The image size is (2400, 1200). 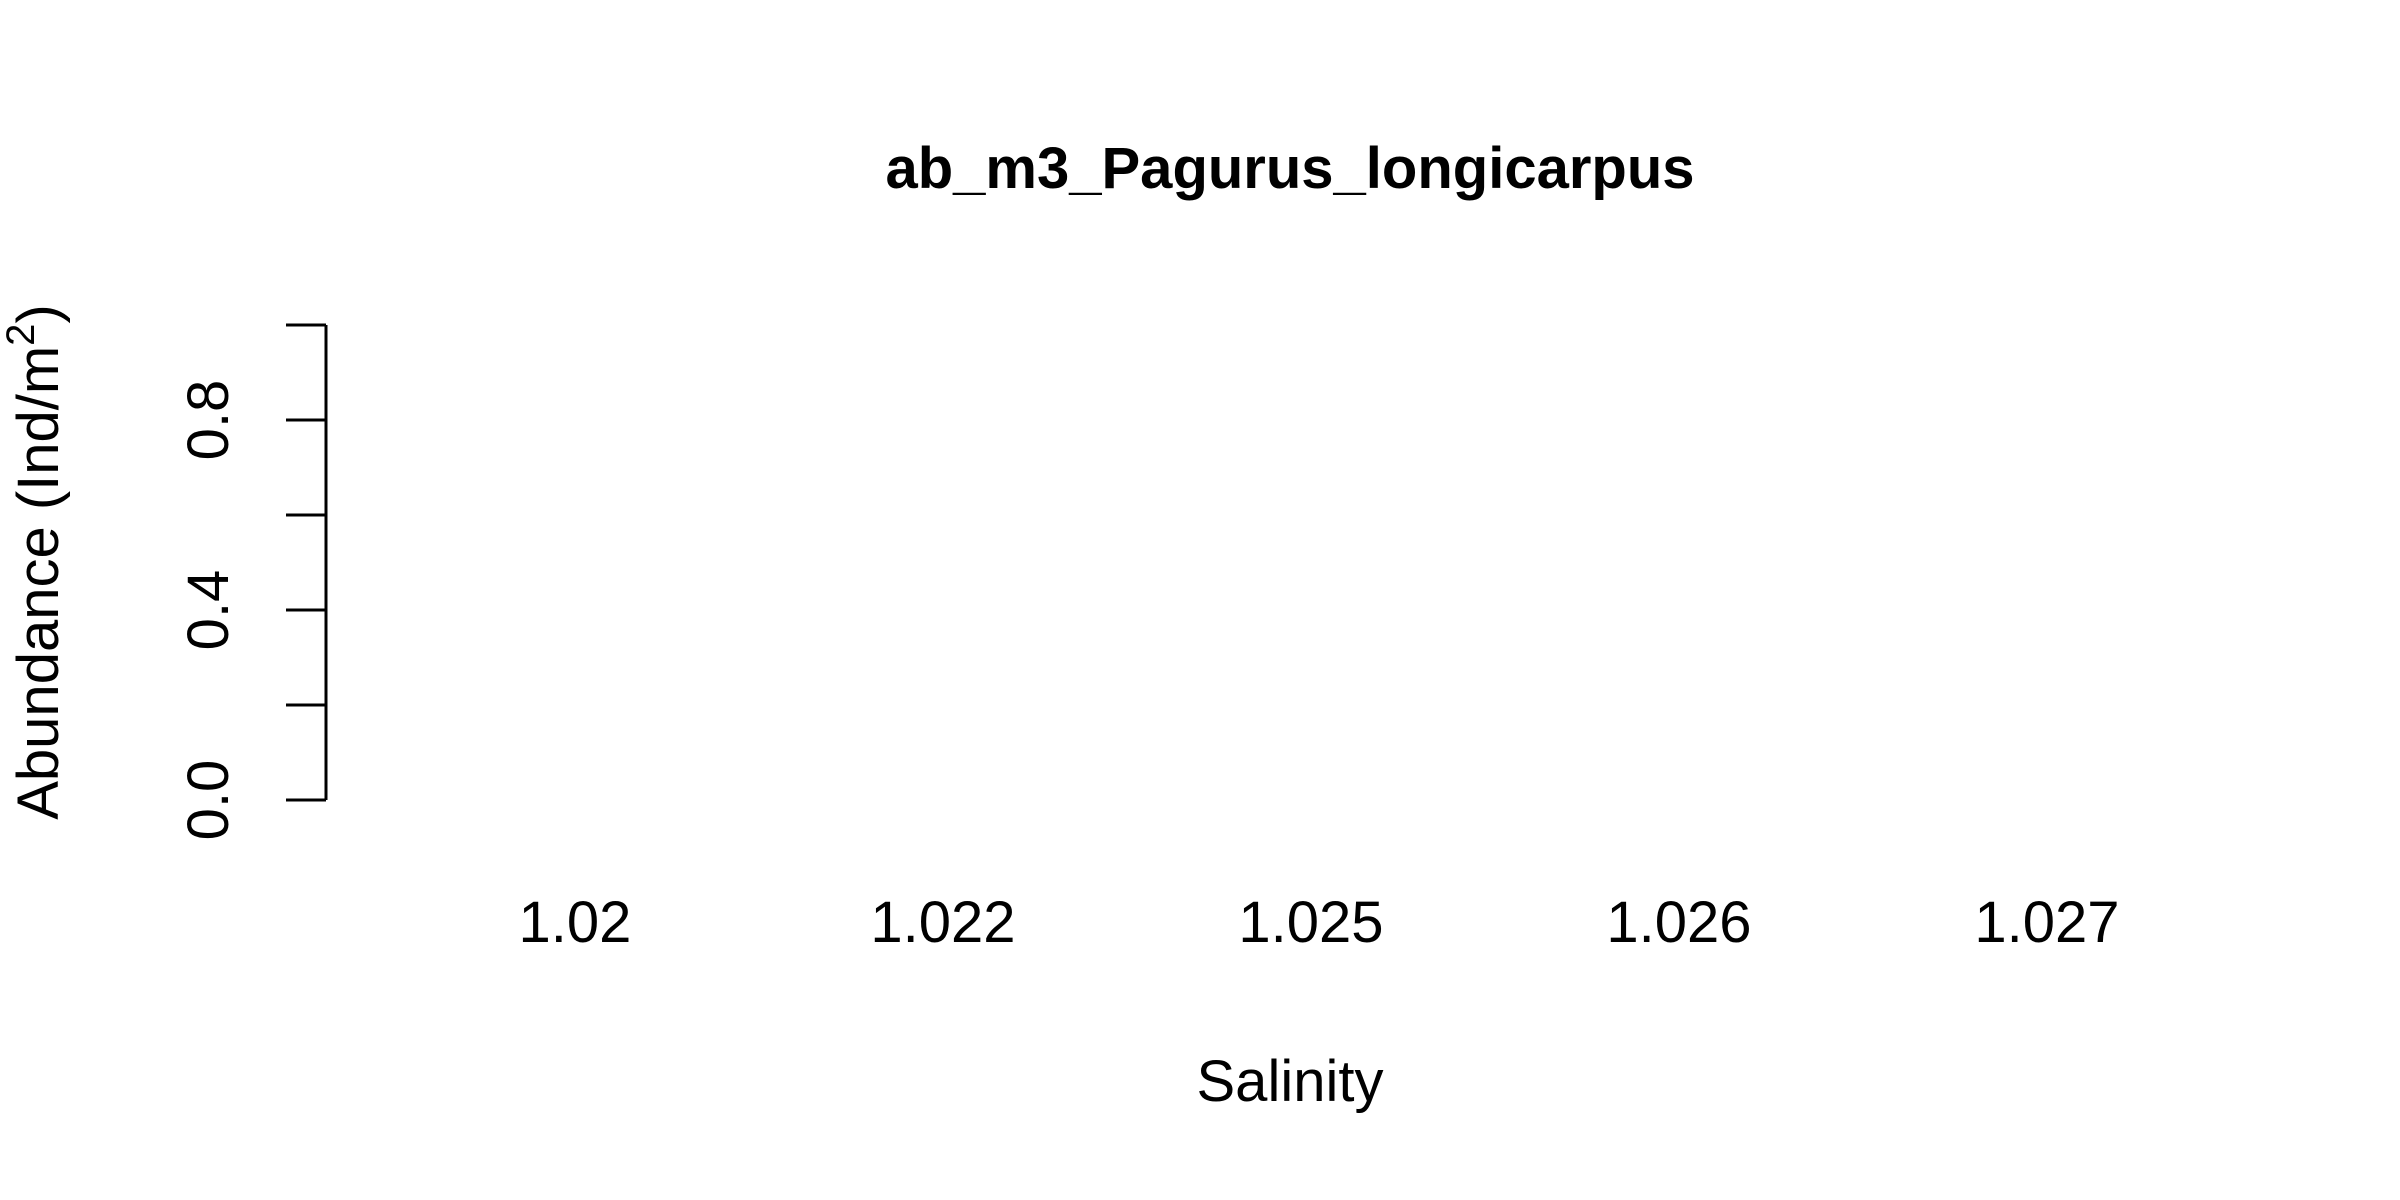 I want to click on y-ticks: 0.0 0.4 0.8, so click(x=251, y=582).